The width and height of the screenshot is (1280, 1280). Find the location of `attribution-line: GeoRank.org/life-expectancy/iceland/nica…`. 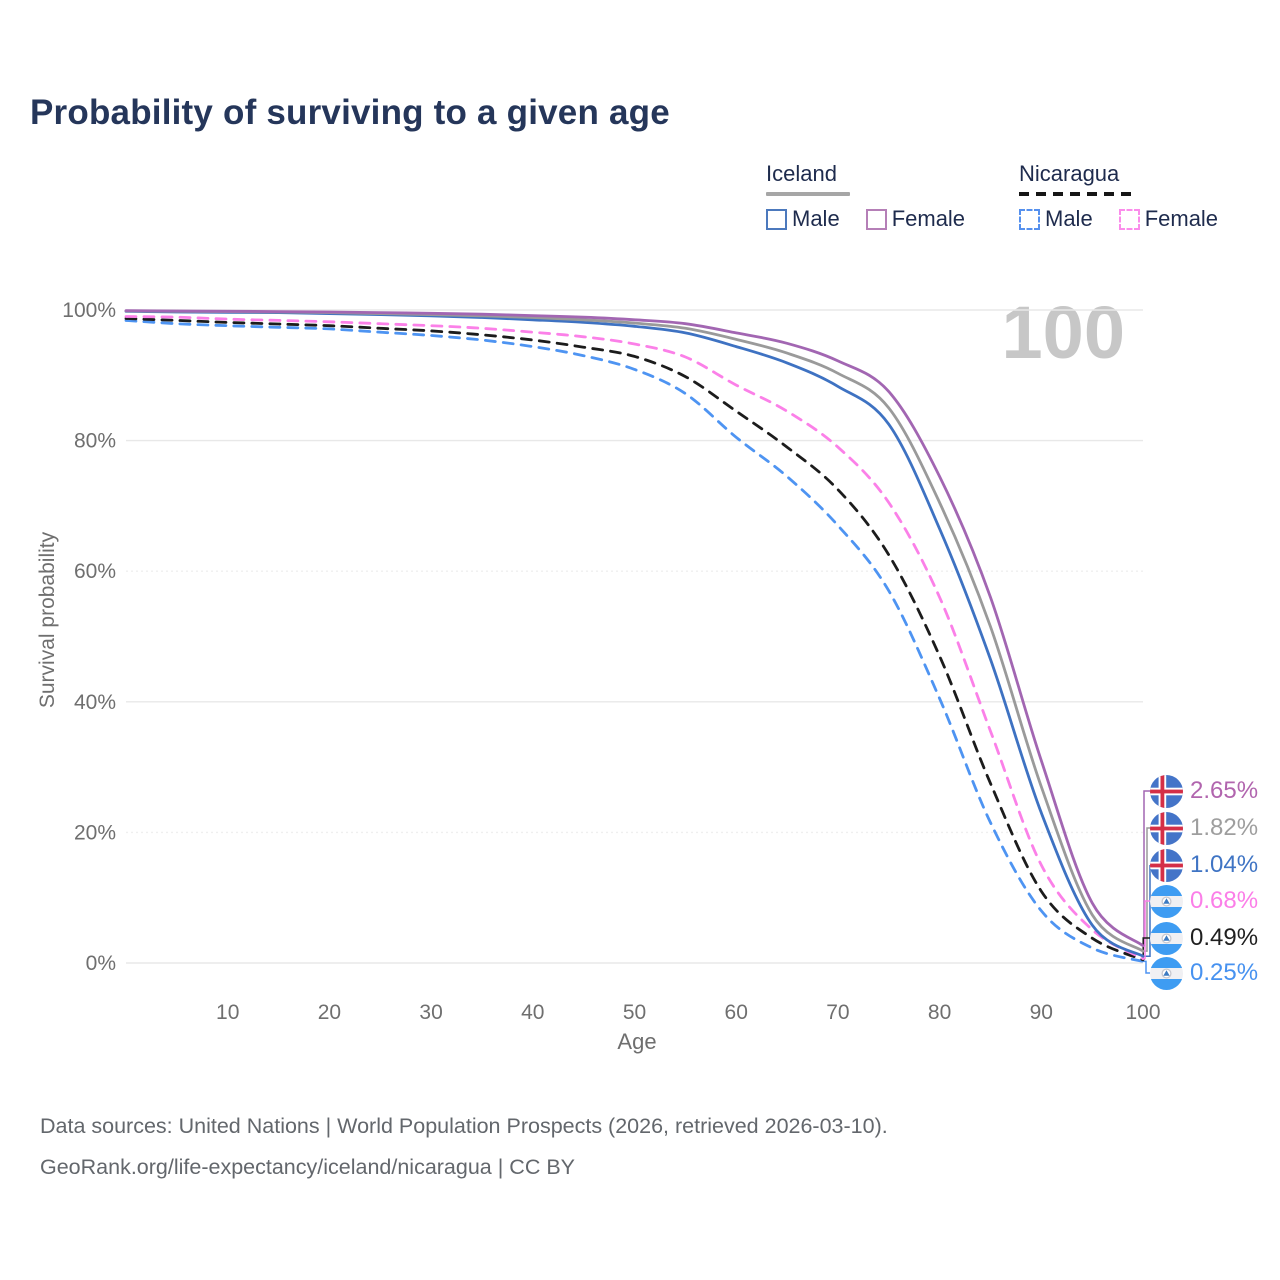

attribution-line: GeoRank.org/life-expectancy/iceland/nica… is located at coordinates (308, 1167).